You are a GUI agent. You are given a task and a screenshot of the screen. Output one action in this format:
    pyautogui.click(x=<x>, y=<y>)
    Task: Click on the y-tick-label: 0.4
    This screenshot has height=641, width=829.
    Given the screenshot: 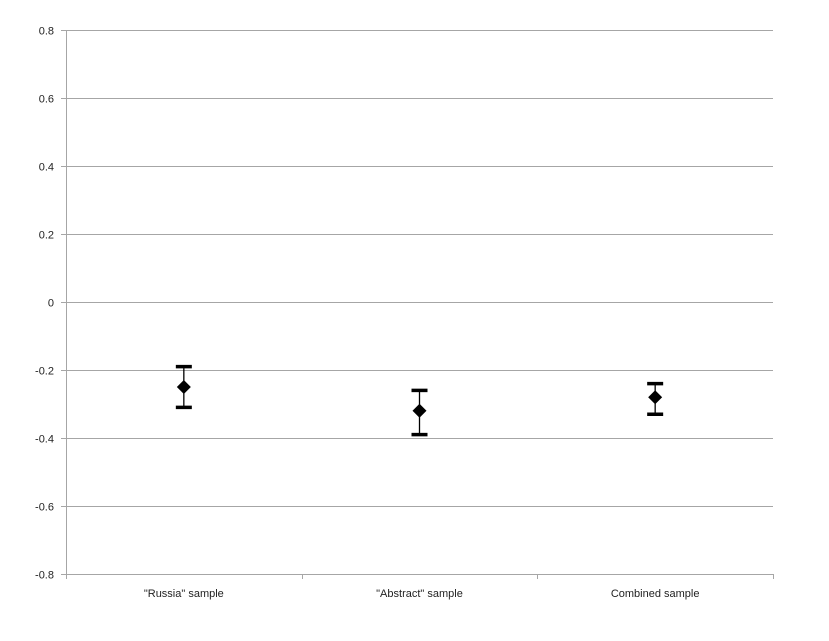 What is the action you would take?
    pyautogui.click(x=46, y=168)
    